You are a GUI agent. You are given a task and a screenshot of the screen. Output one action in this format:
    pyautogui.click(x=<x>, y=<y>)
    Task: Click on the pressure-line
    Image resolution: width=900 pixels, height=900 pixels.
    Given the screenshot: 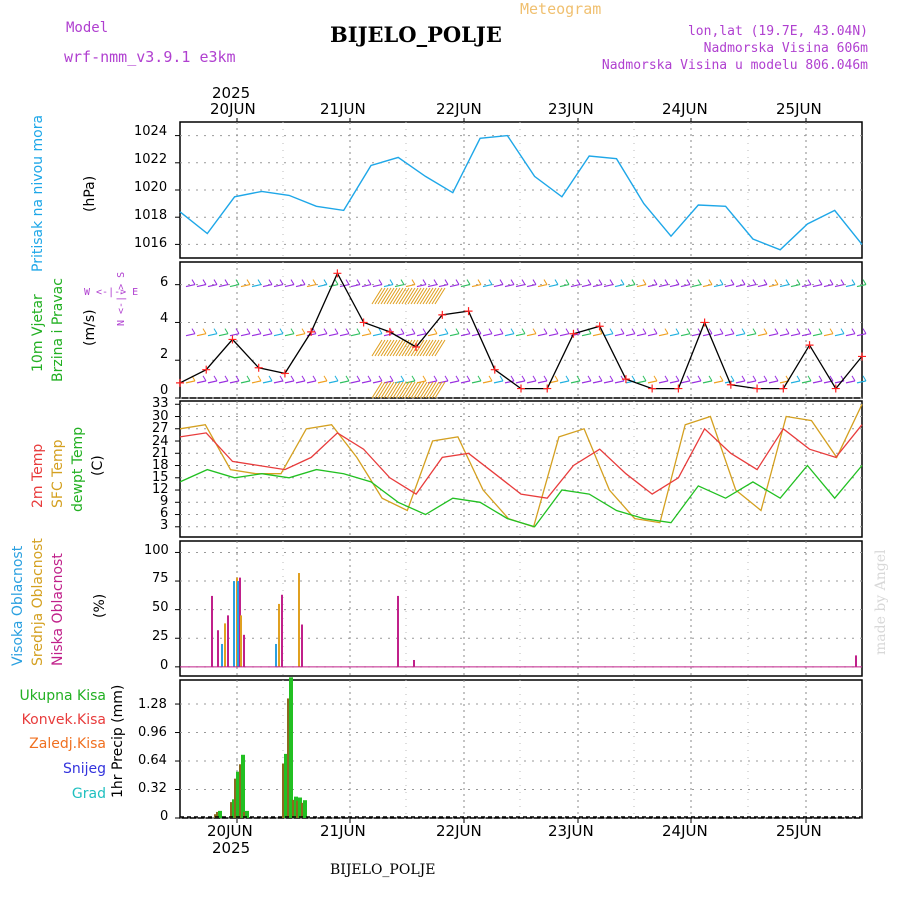 What is the action you would take?
    pyautogui.click(x=521, y=192)
    